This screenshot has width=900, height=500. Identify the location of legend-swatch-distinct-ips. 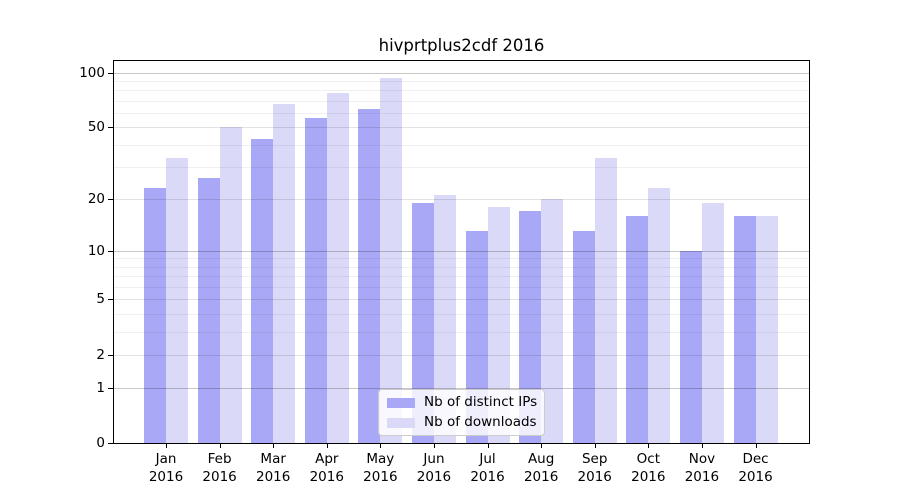
(401, 402).